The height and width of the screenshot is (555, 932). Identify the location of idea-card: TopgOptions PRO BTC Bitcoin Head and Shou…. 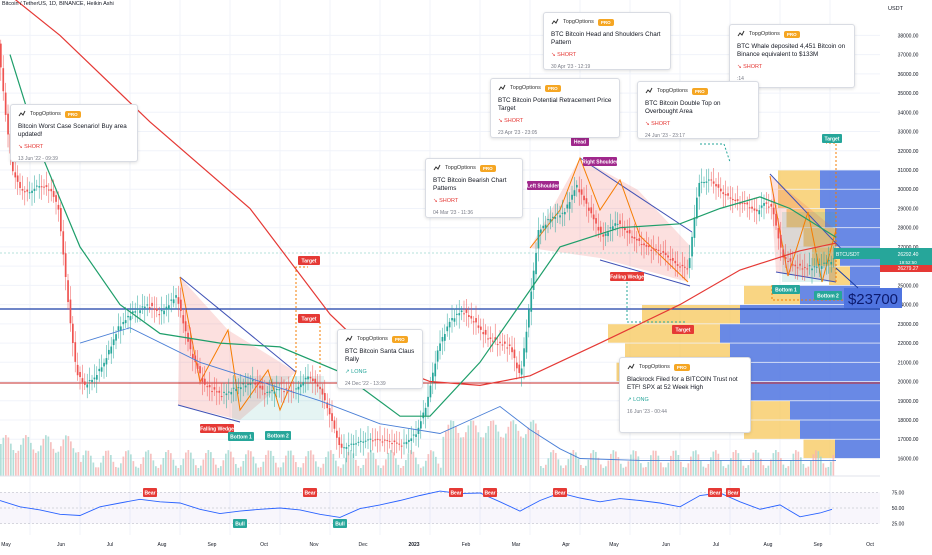
(607, 41).